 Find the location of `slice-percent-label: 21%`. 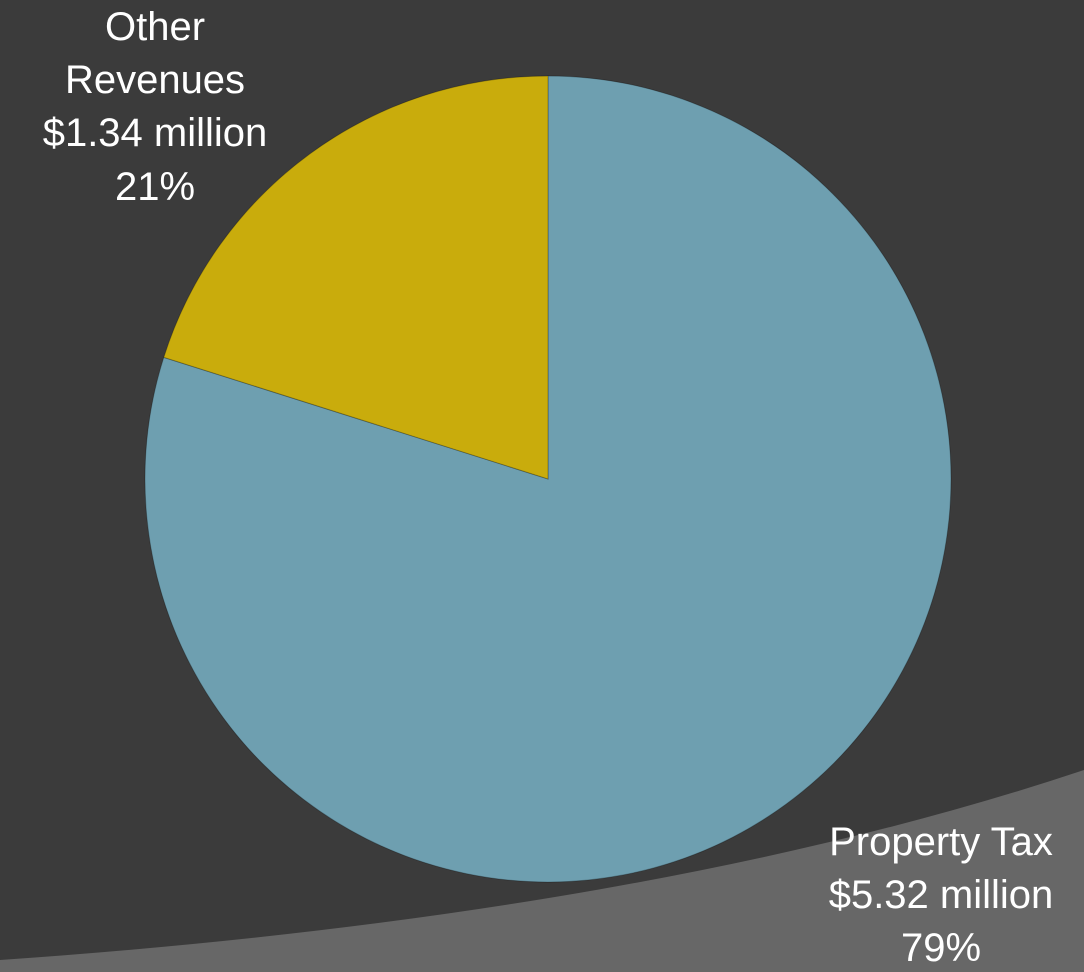

slice-percent-label: 21% is located at coordinates (155, 186).